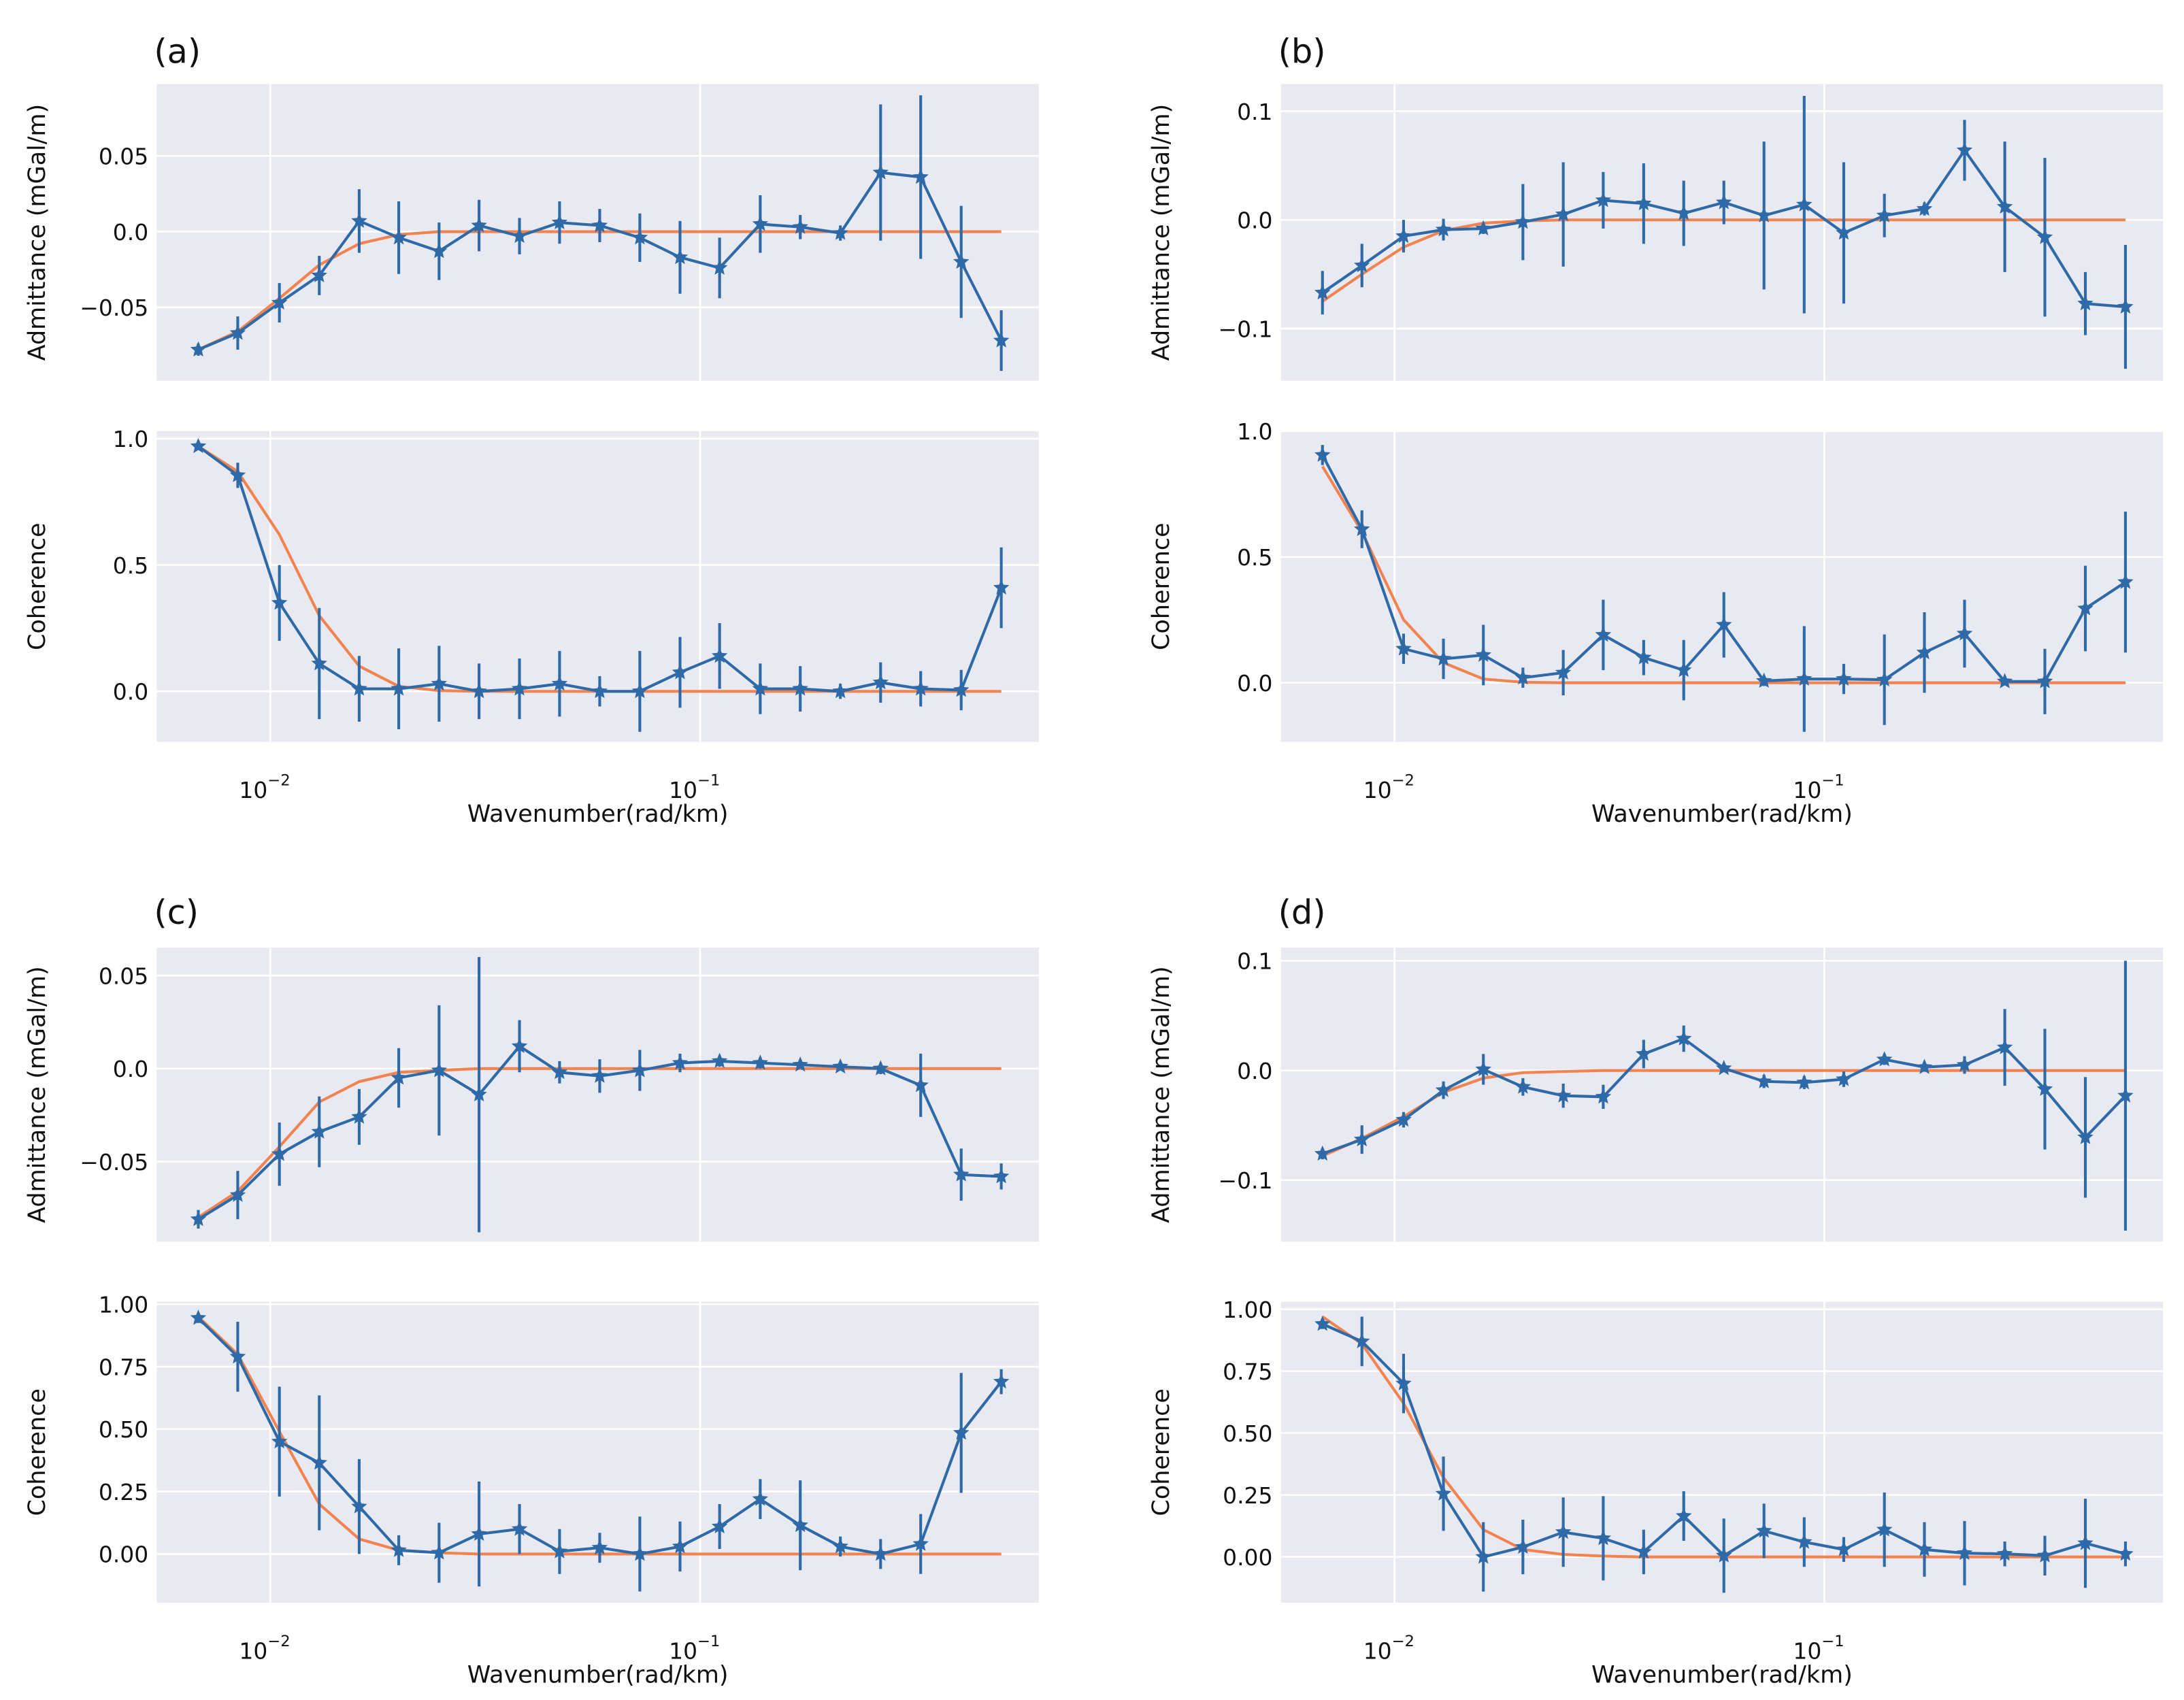 The image size is (2184, 1700). I want to click on panel-label: (d), so click(1302, 912).